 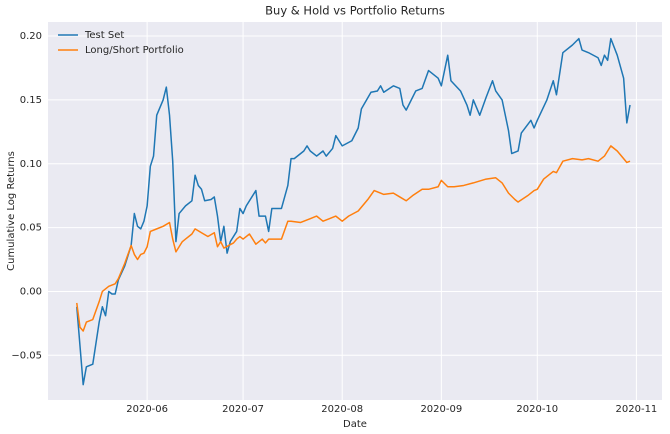 What do you see at coordinates (355, 11) in the screenshot?
I see `chart-title: Buy & Hold vs Portfolio Returns` at bounding box center [355, 11].